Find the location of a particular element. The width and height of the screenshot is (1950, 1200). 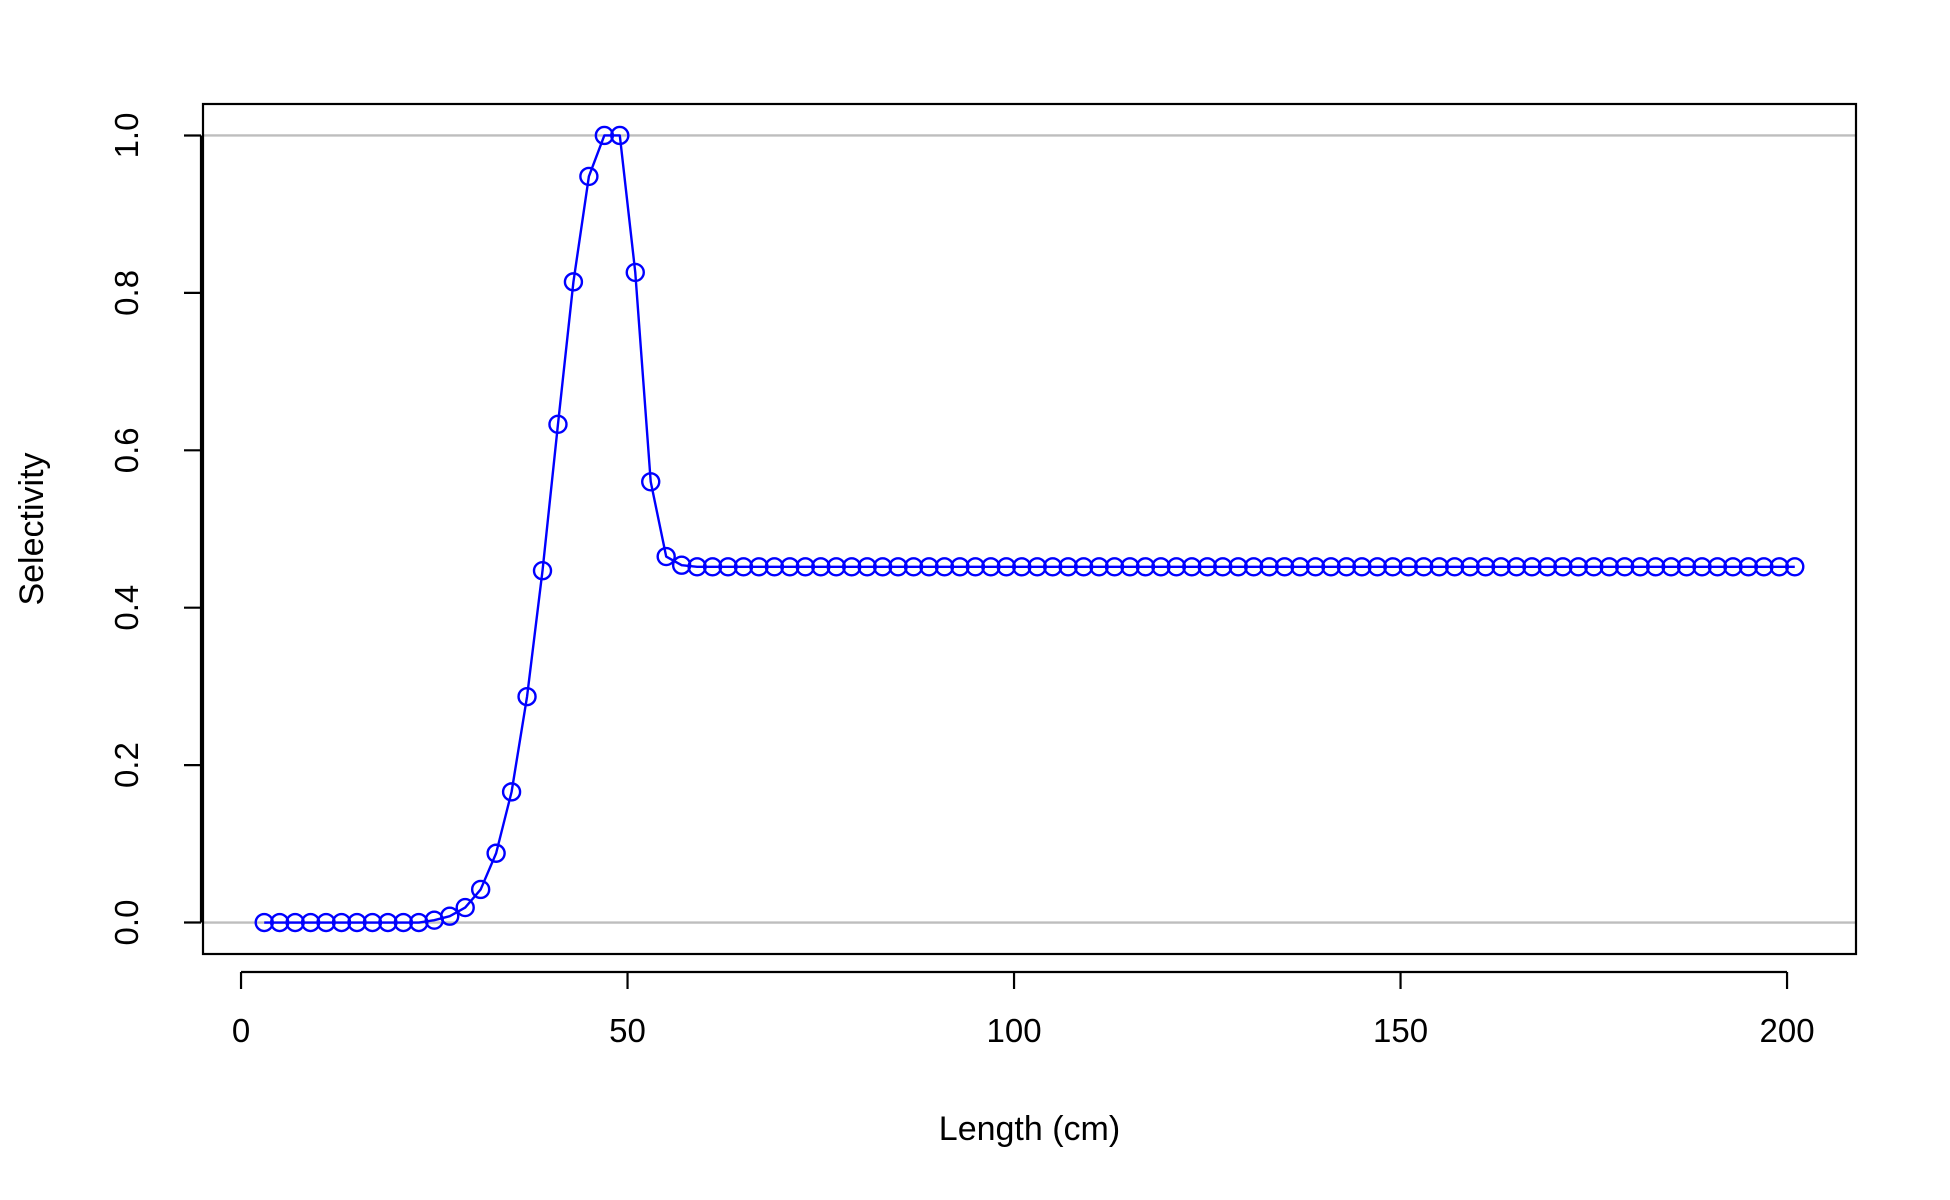

x-axis: 0 50 100 150 200 is located at coordinates (1023, 1009).